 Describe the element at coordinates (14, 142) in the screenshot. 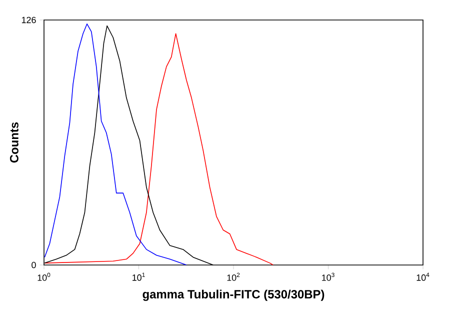

I see `y-axis-title: Counts` at that location.